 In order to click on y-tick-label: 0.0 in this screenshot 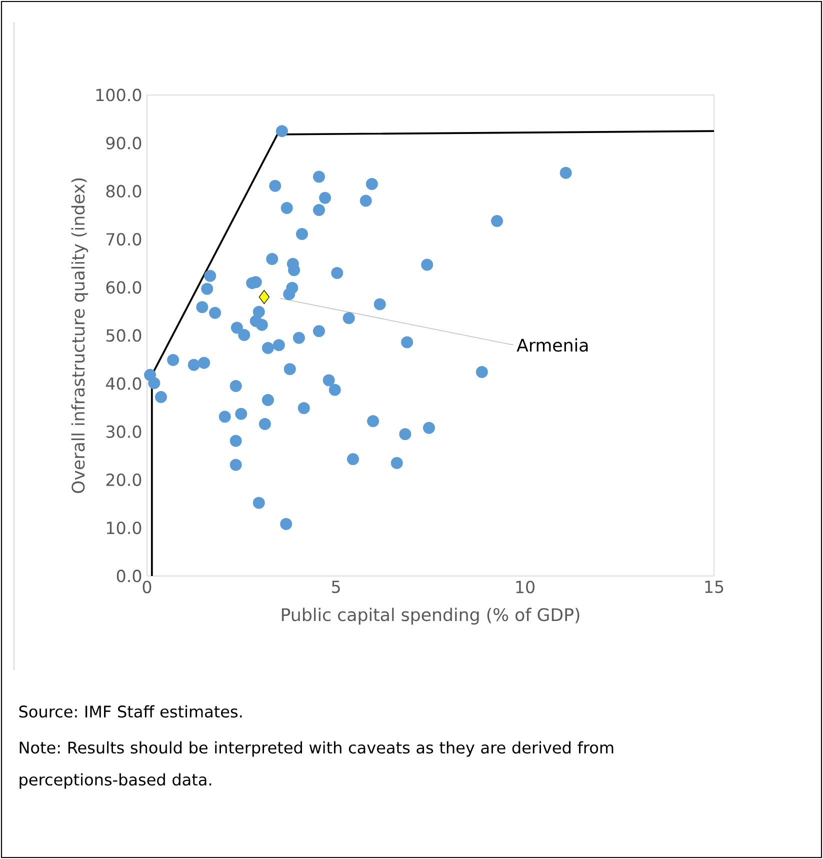, I will do `click(129, 576)`.